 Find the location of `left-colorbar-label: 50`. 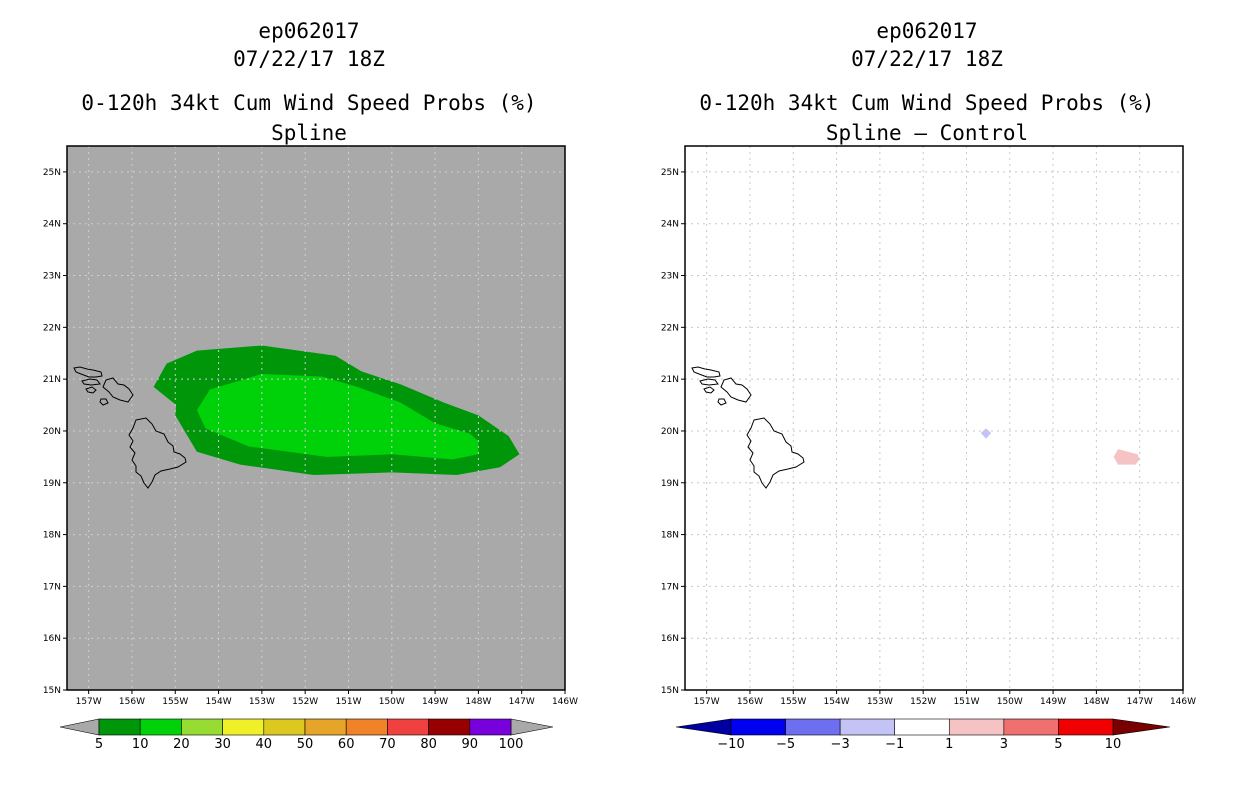

left-colorbar-label: 50 is located at coordinates (305, 744).